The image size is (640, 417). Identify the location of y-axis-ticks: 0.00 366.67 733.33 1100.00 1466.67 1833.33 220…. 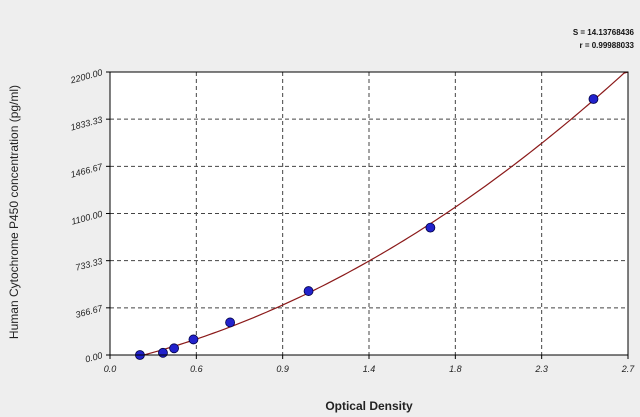
(89, 215).